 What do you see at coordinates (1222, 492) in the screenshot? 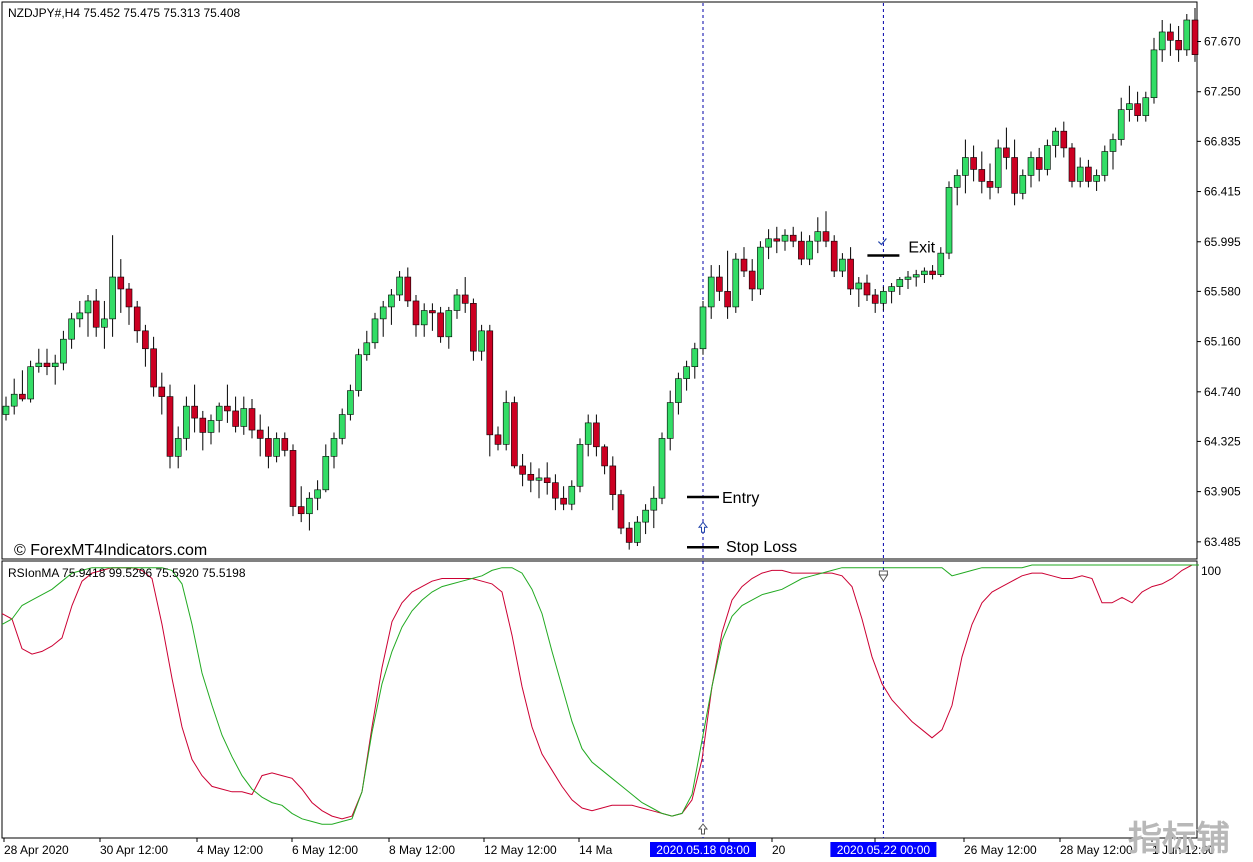
I see `price-tick-label: 63.905` at bounding box center [1222, 492].